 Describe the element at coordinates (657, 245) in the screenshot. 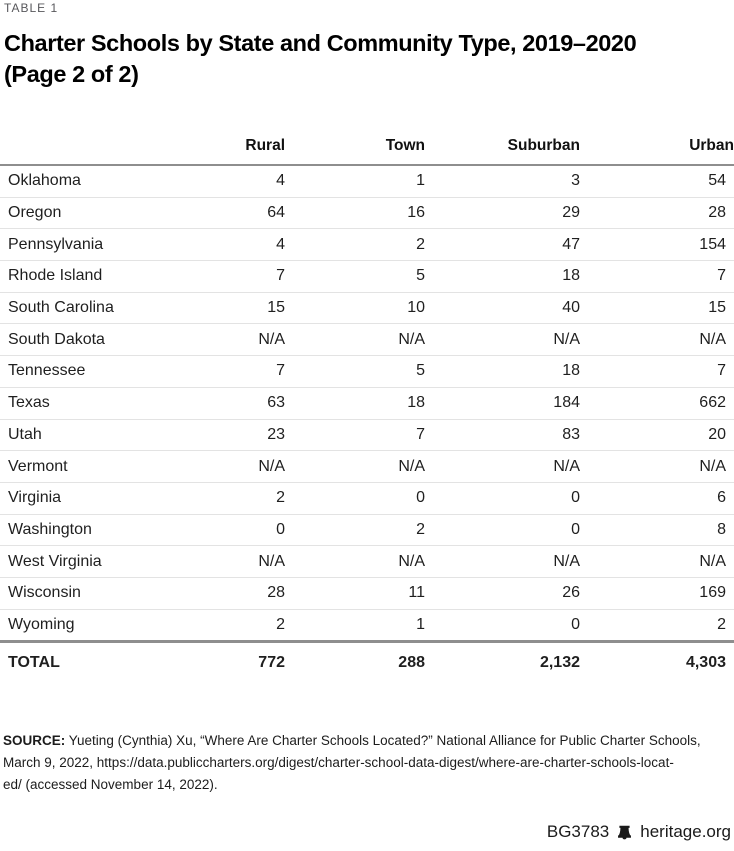

I see `urban-value: 154` at that location.